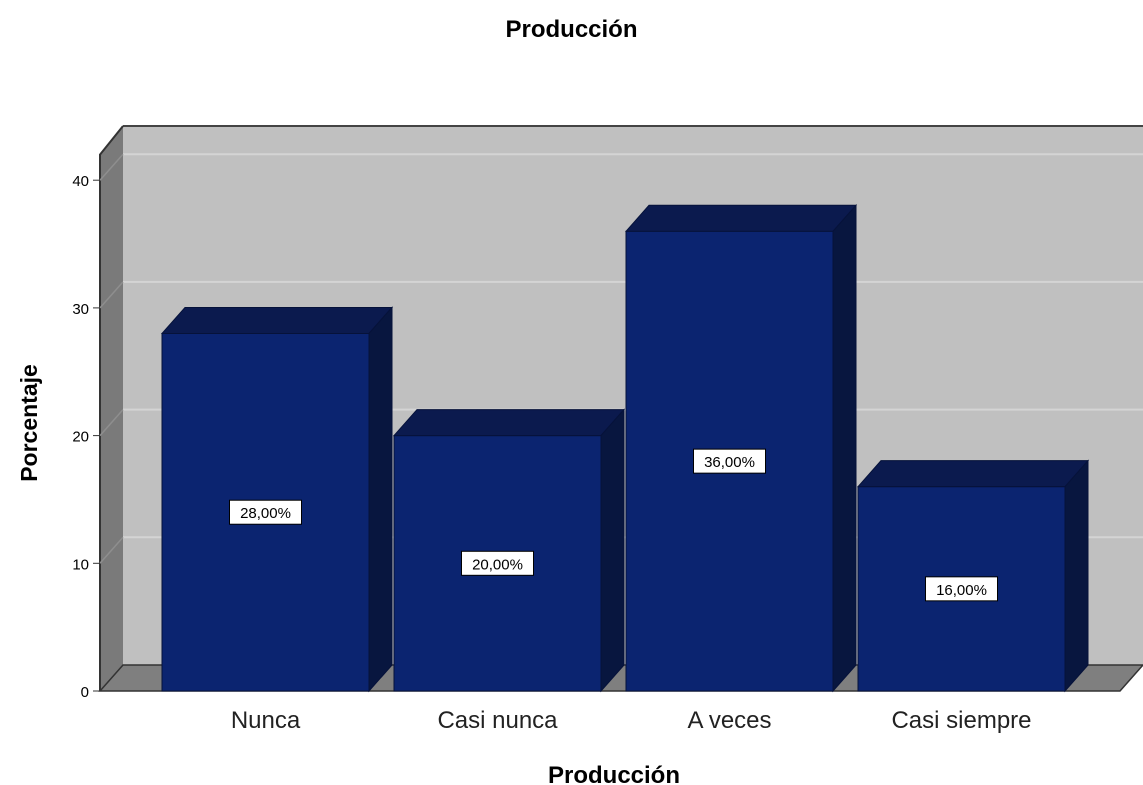  I want to click on side-wall-edge, so click(111, 408).